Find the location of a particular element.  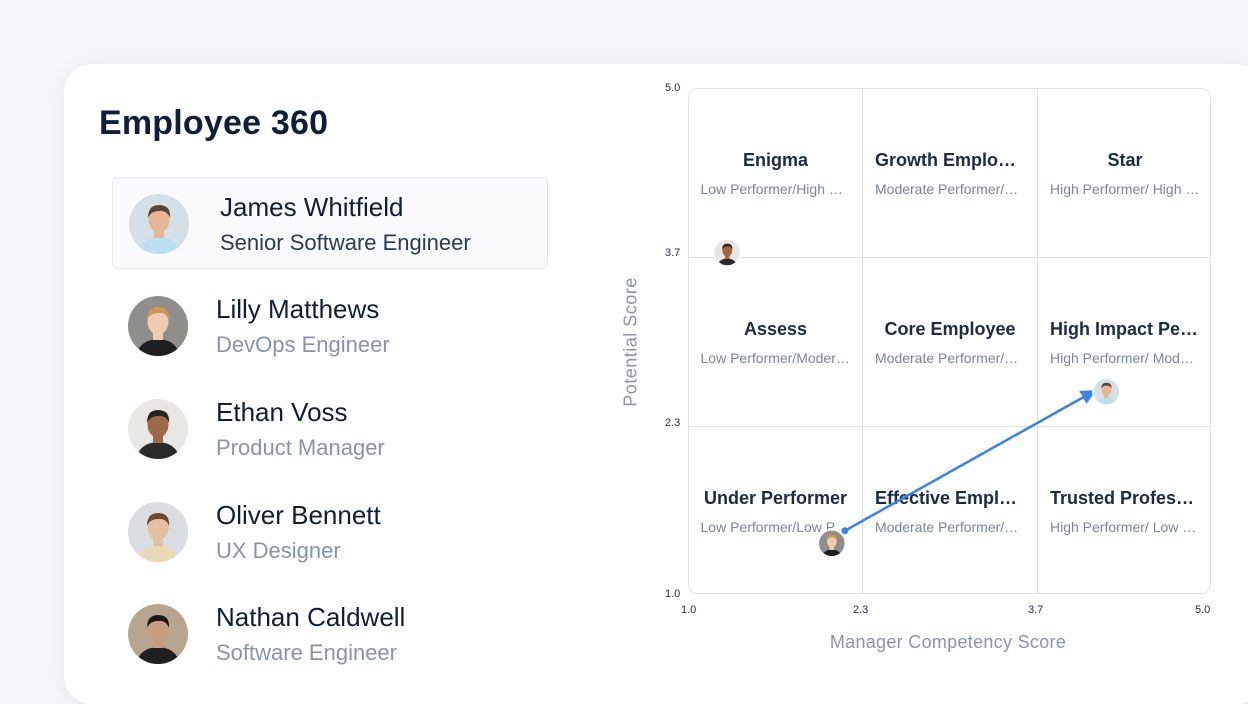

employee-name: Ethan Voss is located at coordinates (282, 412).